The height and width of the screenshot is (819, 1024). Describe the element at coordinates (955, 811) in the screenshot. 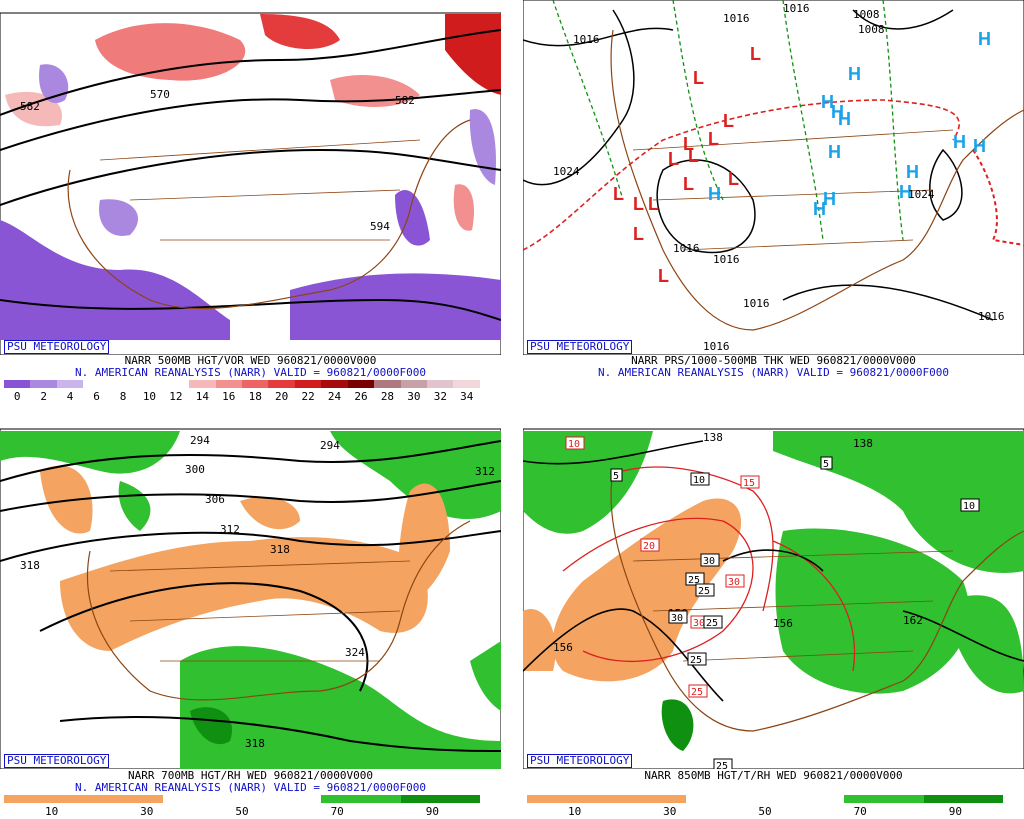

I see `colorbar-tick-label: 90` at that location.